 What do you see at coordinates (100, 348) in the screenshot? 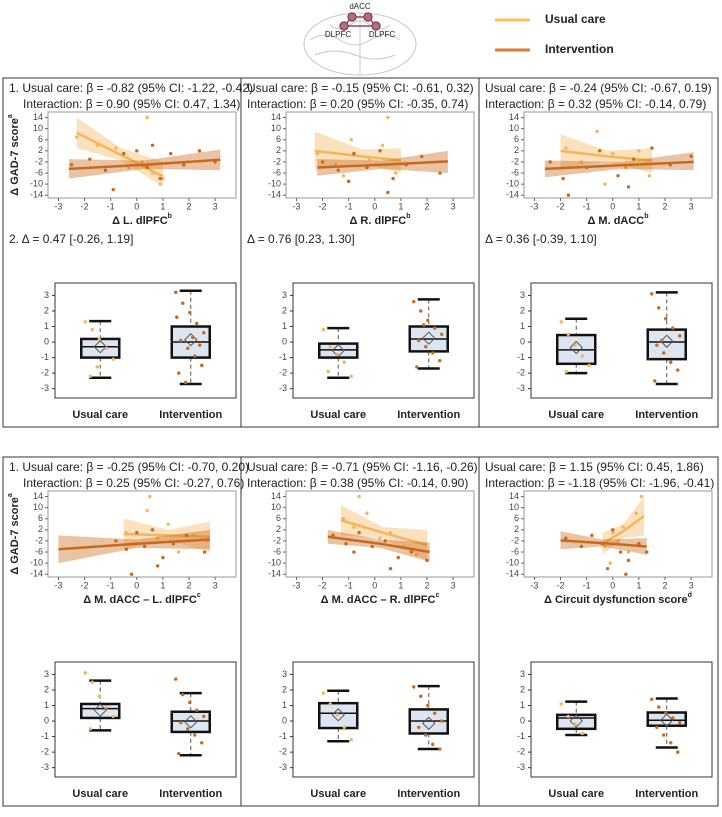
I see `box` at bounding box center [100, 348].